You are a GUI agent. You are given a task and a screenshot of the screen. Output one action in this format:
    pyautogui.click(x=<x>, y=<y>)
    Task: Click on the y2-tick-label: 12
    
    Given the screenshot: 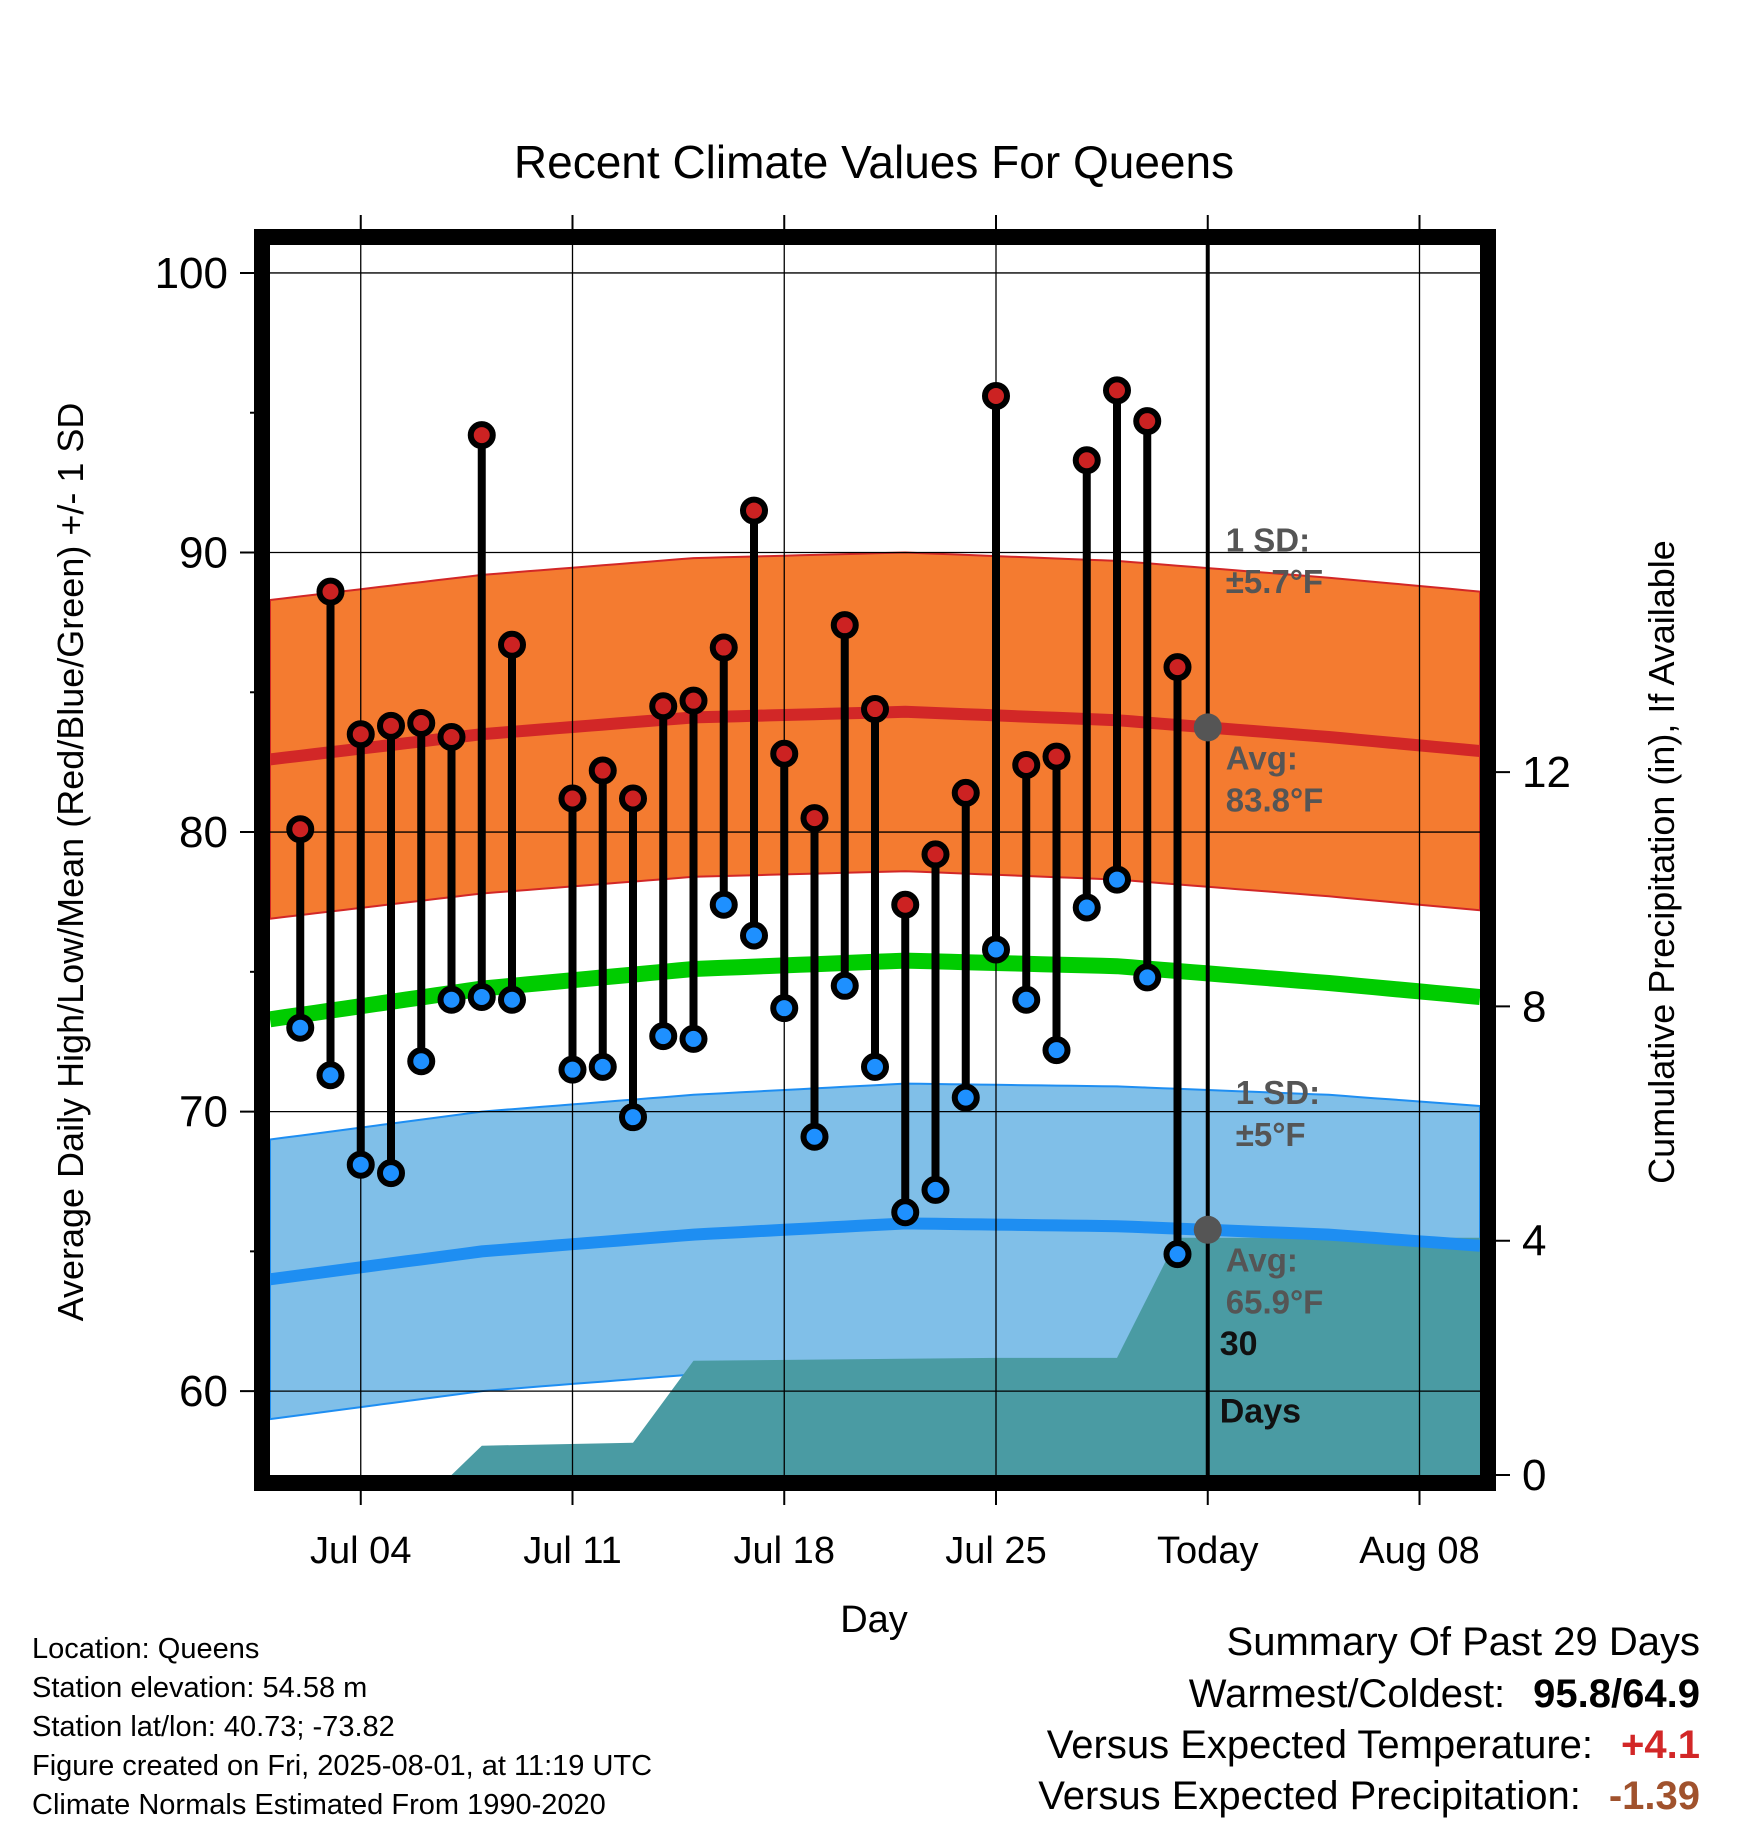 What is the action you would take?
    pyautogui.click(x=1546, y=772)
    